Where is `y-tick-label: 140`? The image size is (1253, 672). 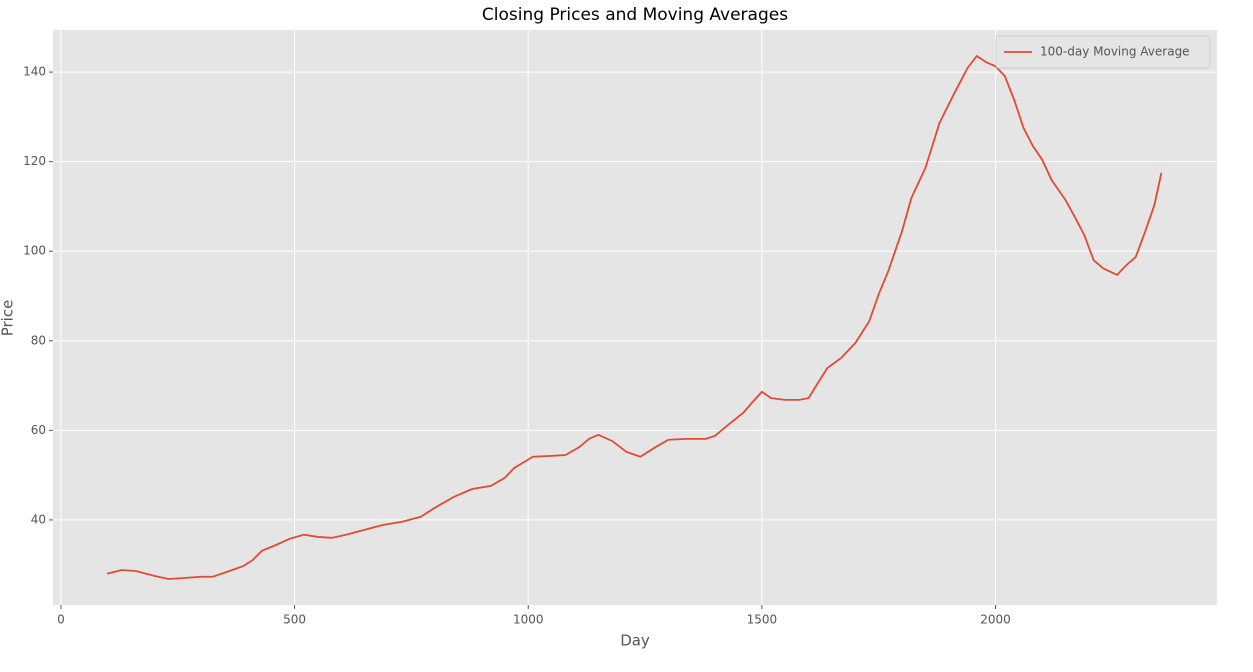 y-tick-label: 140 is located at coordinates (34, 72).